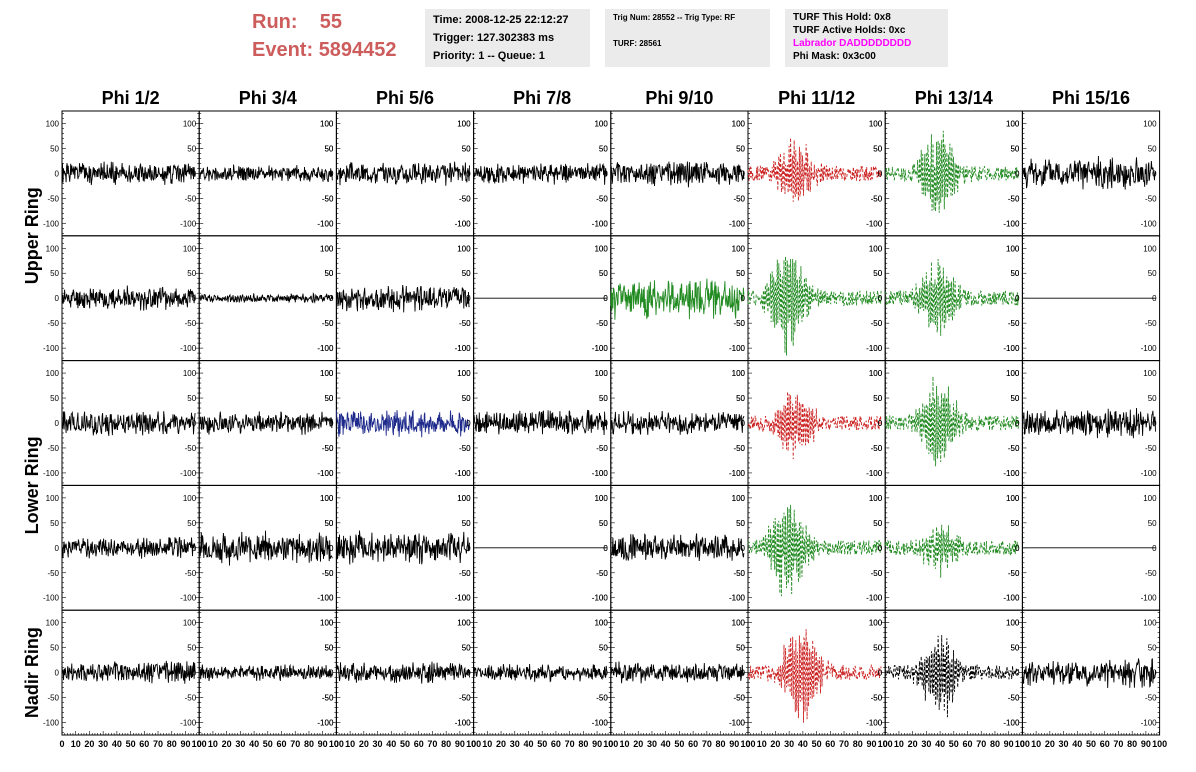  What do you see at coordinates (391, 744) in the screenshot?
I see `x-tick-label: 40` at bounding box center [391, 744].